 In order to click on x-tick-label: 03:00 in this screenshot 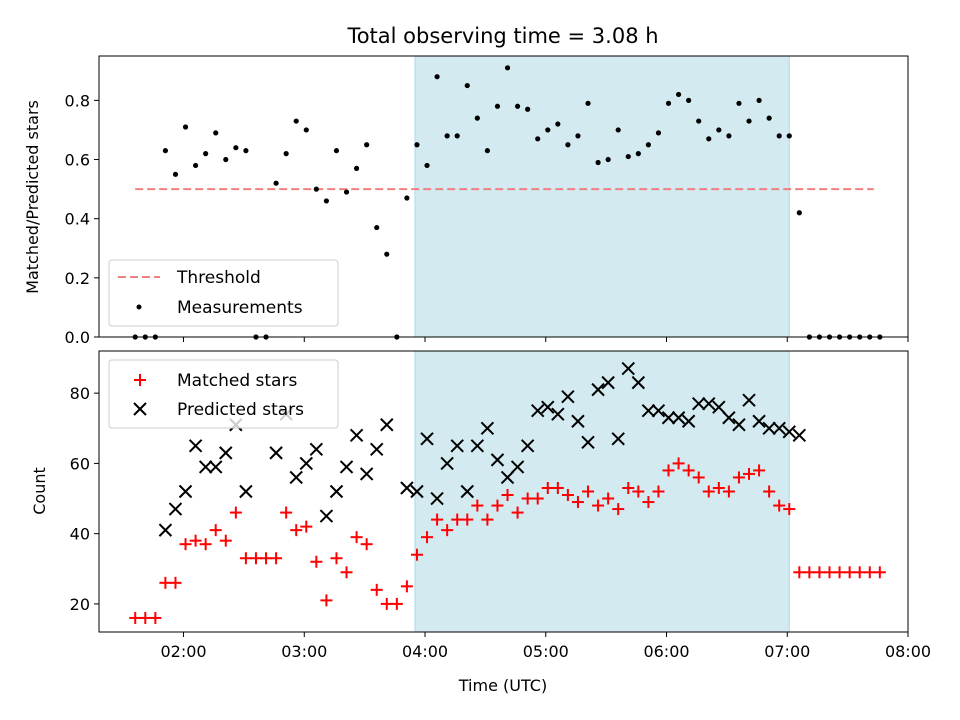, I will do `click(304, 651)`.